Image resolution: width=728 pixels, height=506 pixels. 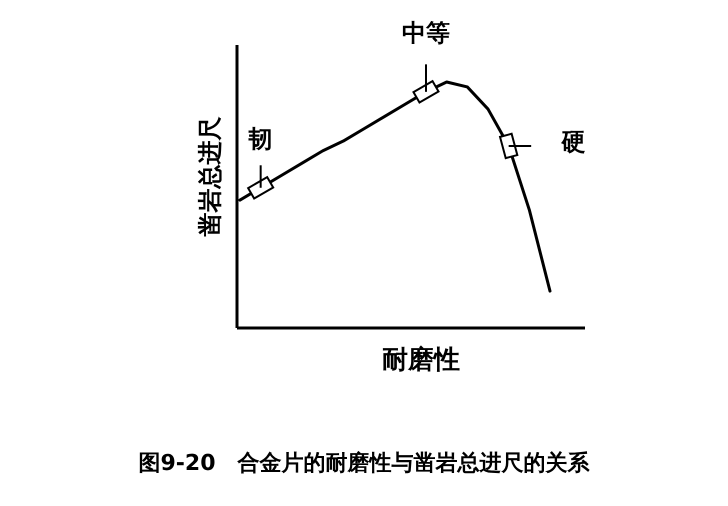 I want to click on y-axis-title: 凿岩总进尺, so click(x=210, y=177).